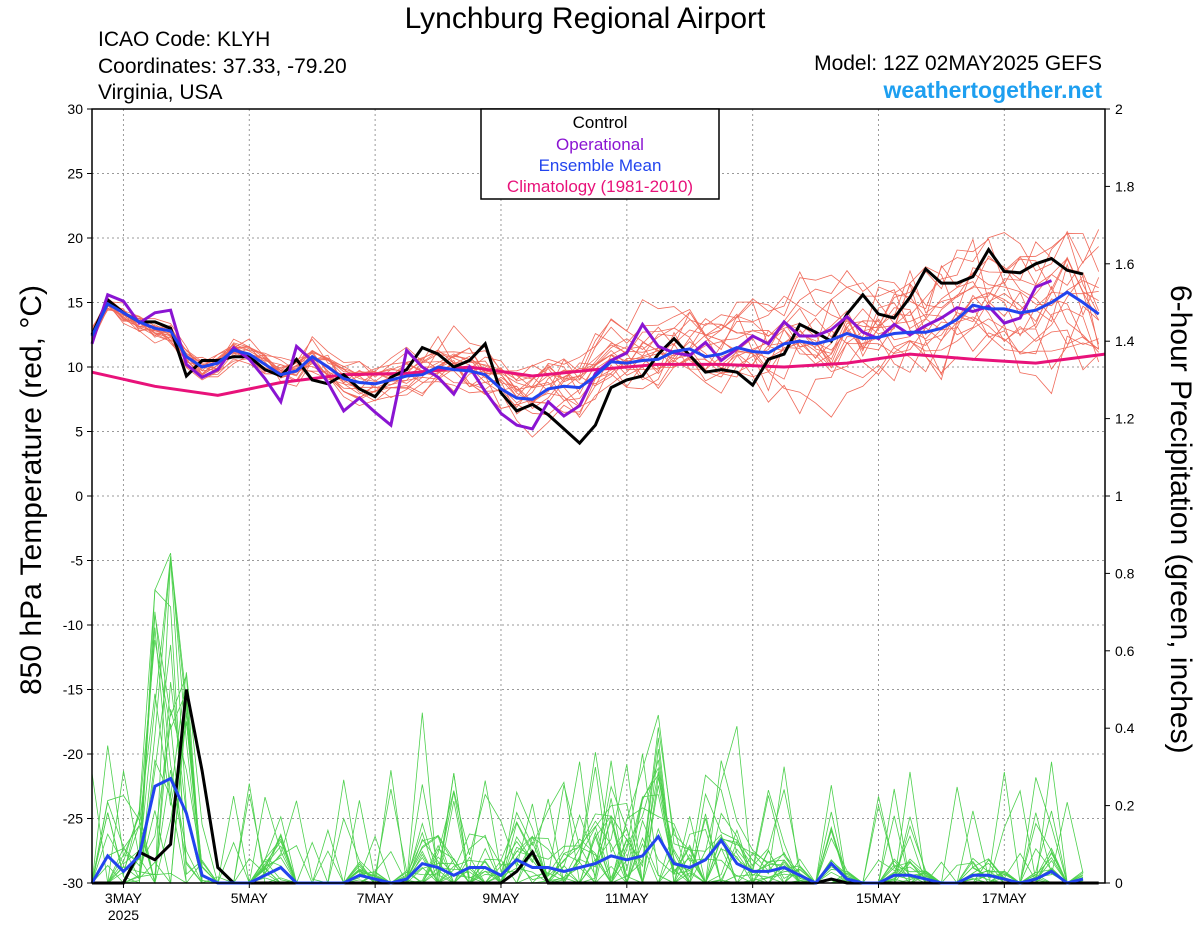 The height and width of the screenshot is (927, 1200). I want to click on right-tick-label: 1, so click(1119, 496).